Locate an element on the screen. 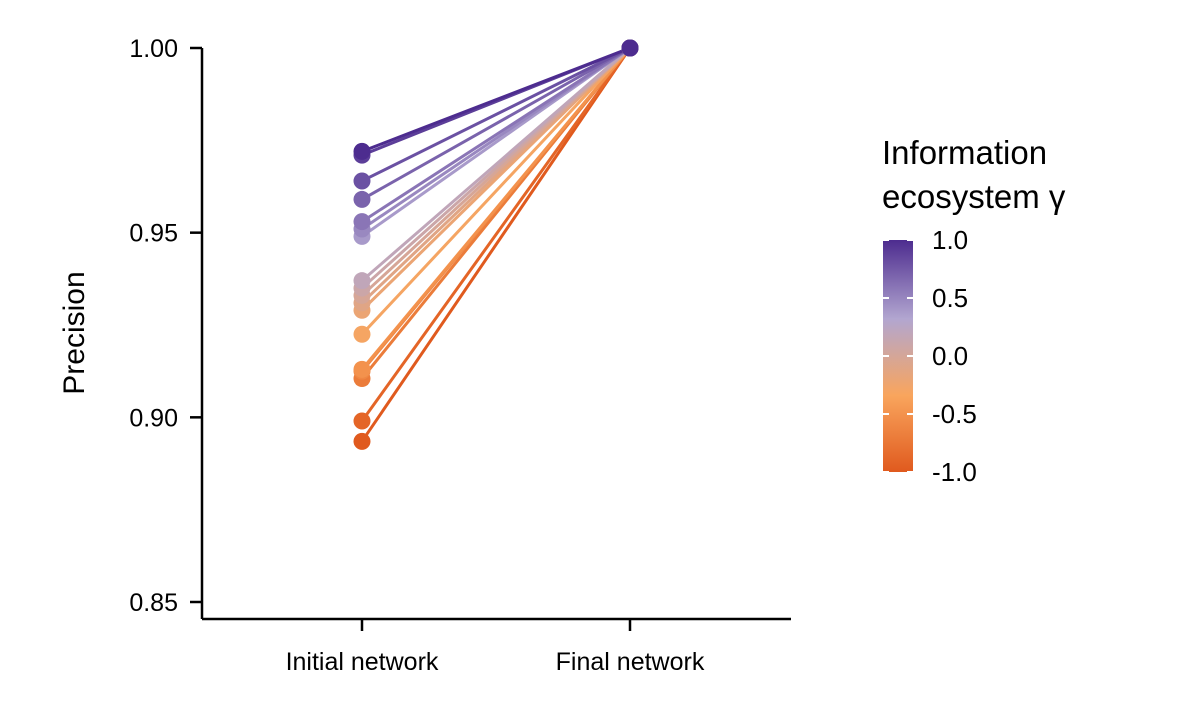 This screenshot has height=708, width=1181. legend-title-line1: Information is located at coordinates (964, 152).